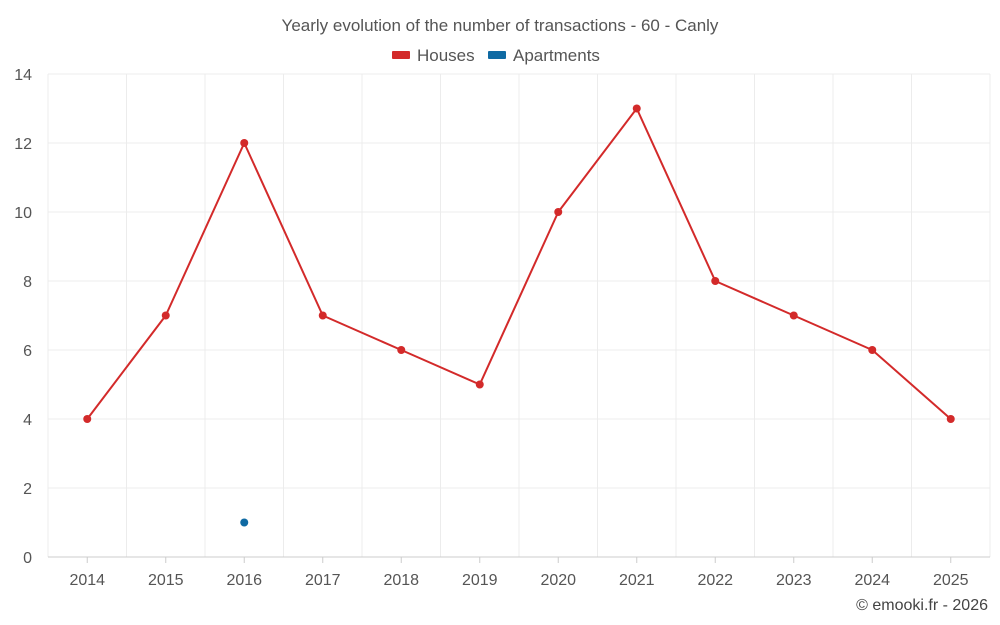 Image resolution: width=1000 pixels, height=625 pixels. What do you see at coordinates (165, 315) in the screenshot?
I see `data-point-houses-2015` at bounding box center [165, 315].